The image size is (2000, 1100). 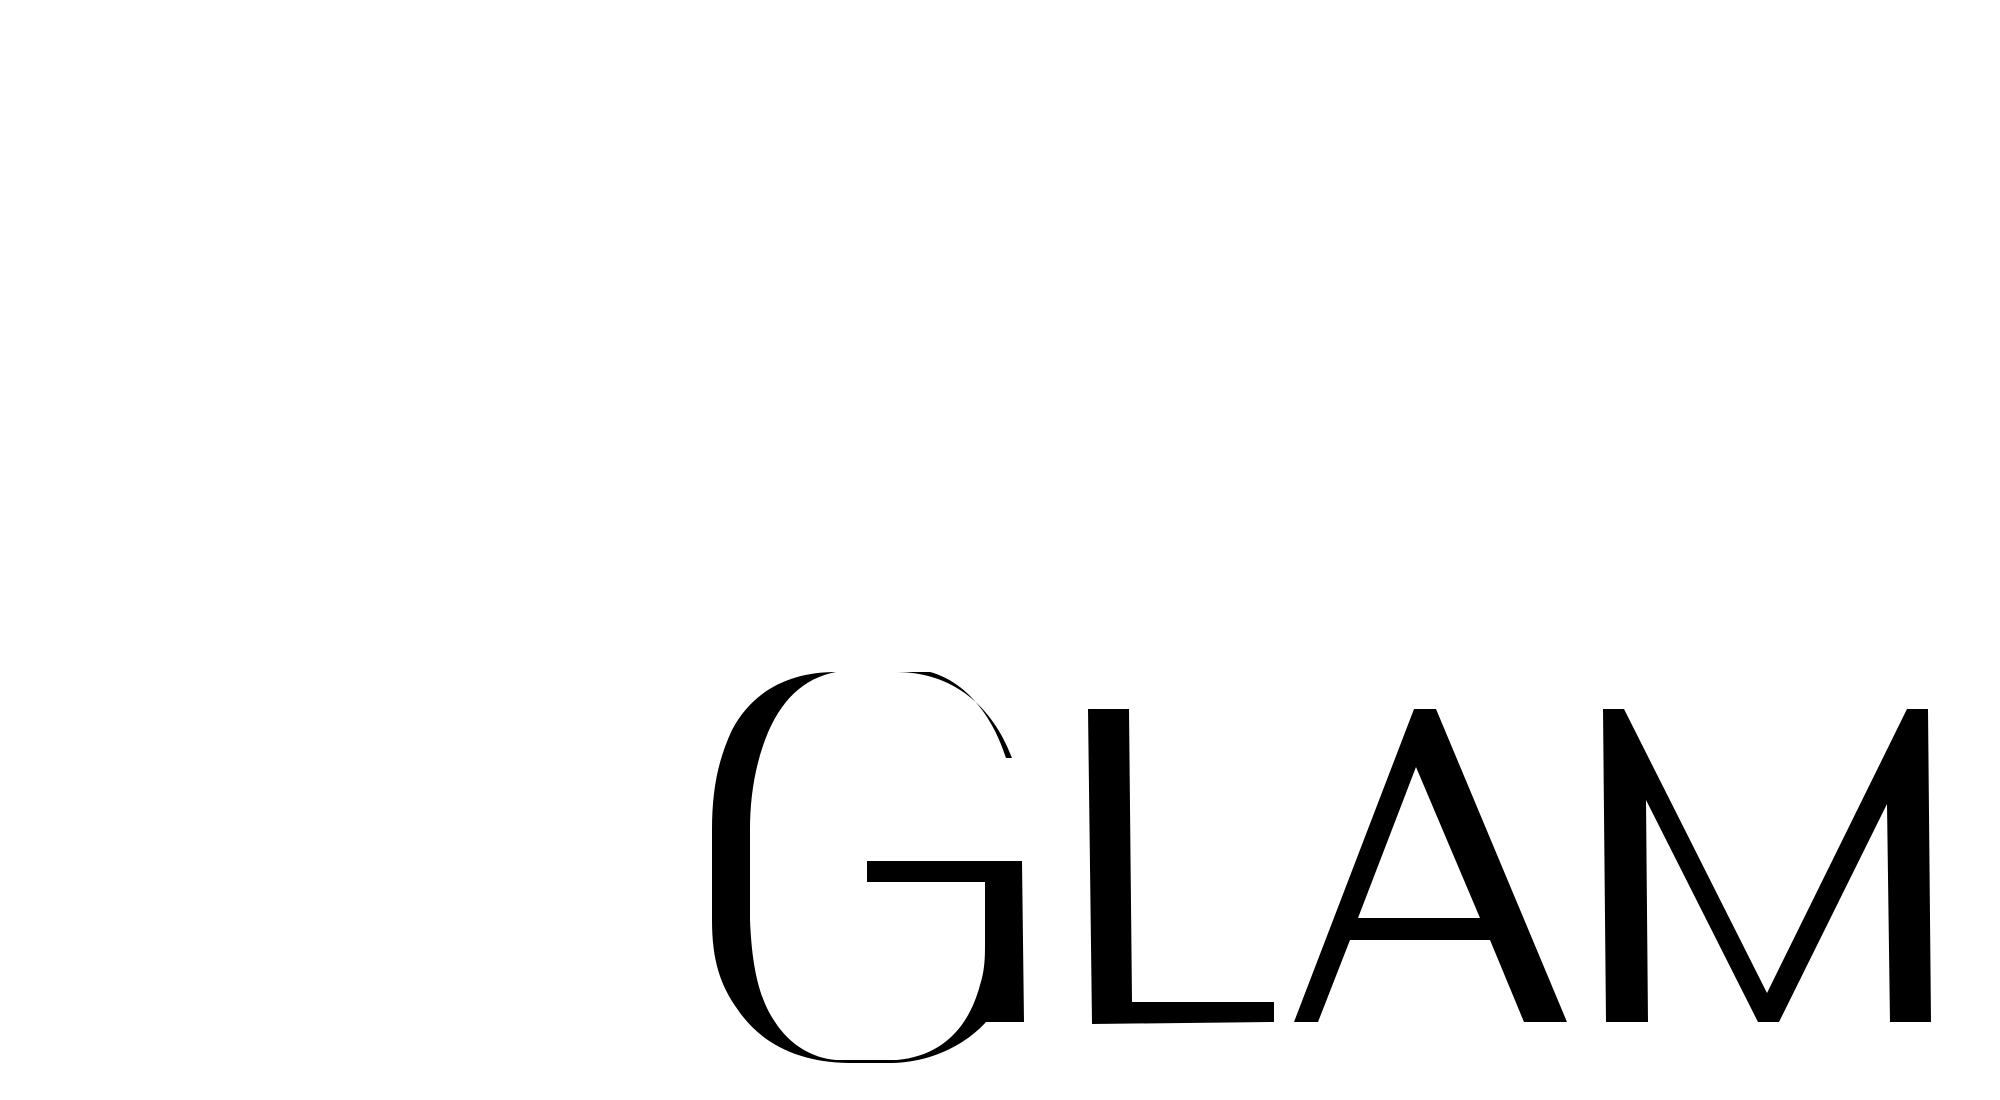 What do you see at coordinates (1767, 865) in the screenshot?
I see `logo-letter-m` at bounding box center [1767, 865].